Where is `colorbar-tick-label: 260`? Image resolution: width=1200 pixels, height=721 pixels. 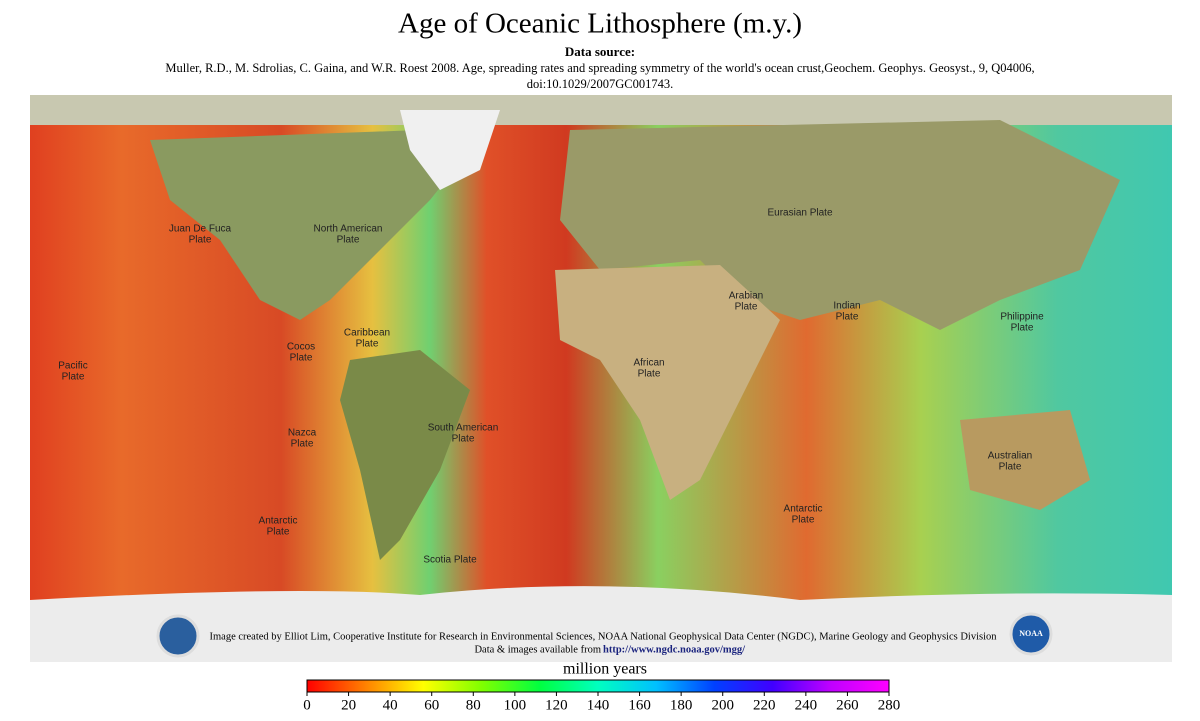
colorbar-tick-label: 260 is located at coordinates (847, 705).